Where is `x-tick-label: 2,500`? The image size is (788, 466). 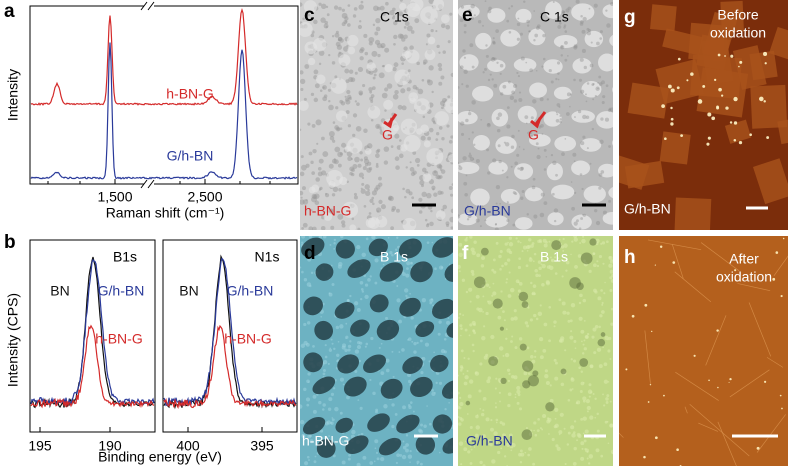
x-tick-label: 2,500 is located at coordinates (204, 197).